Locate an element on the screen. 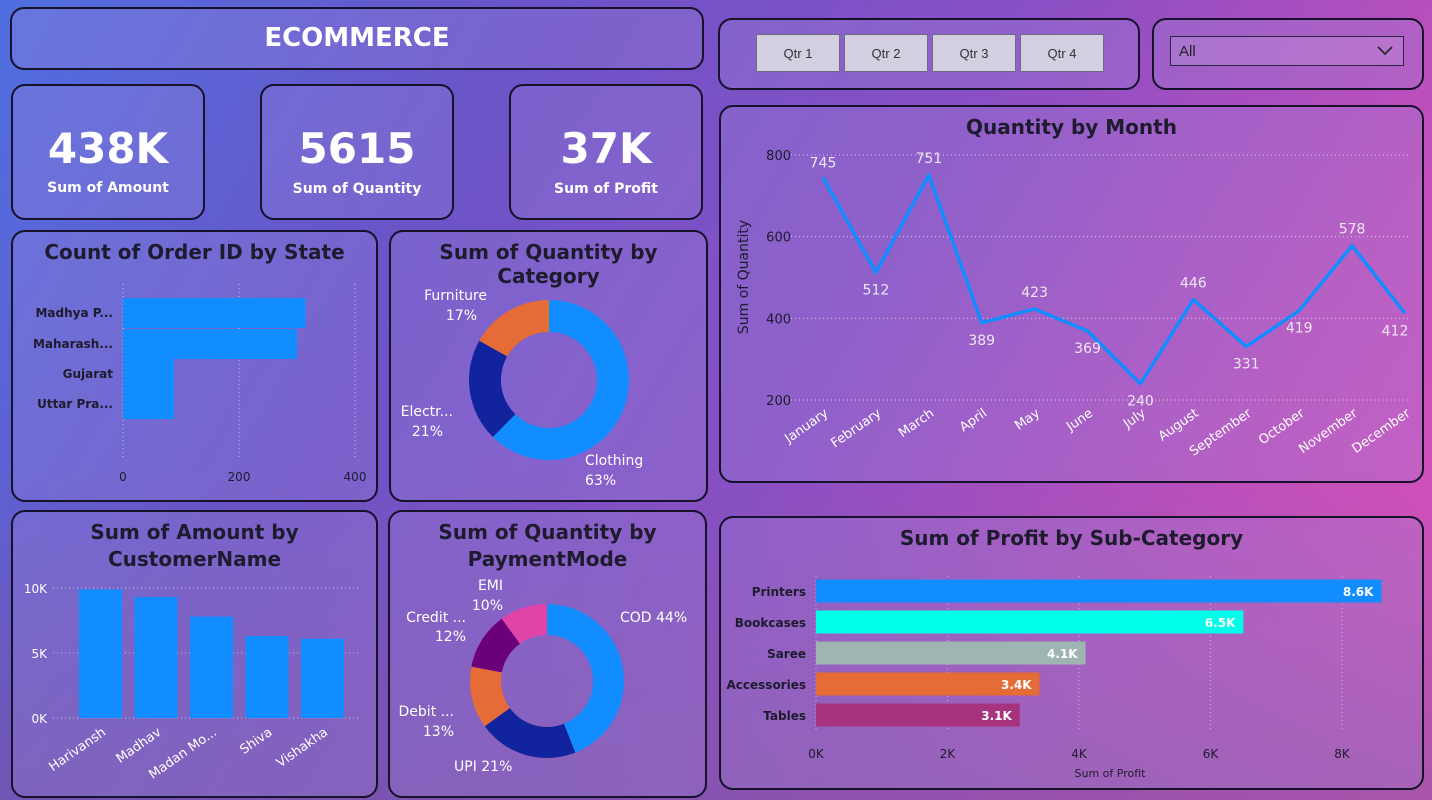 This screenshot has height=800, width=1432. y-tick-label: 200 is located at coordinates (778, 401).